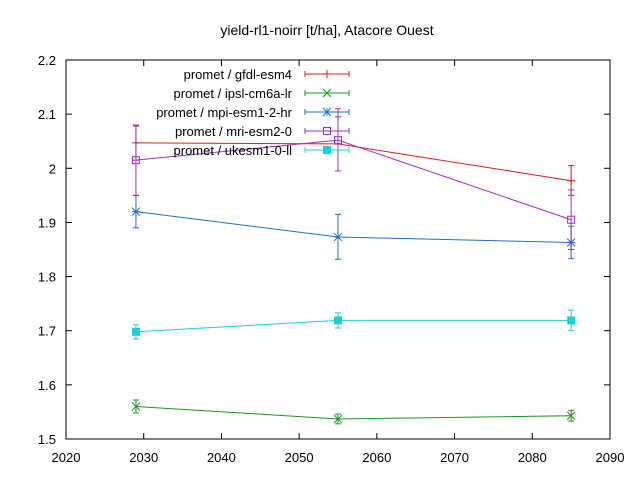 The image size is (640, 480). Describe the element at coordinates (238, 74) in the screenshot. I see `legend-label: promet / gfdl-esm4` at that location.